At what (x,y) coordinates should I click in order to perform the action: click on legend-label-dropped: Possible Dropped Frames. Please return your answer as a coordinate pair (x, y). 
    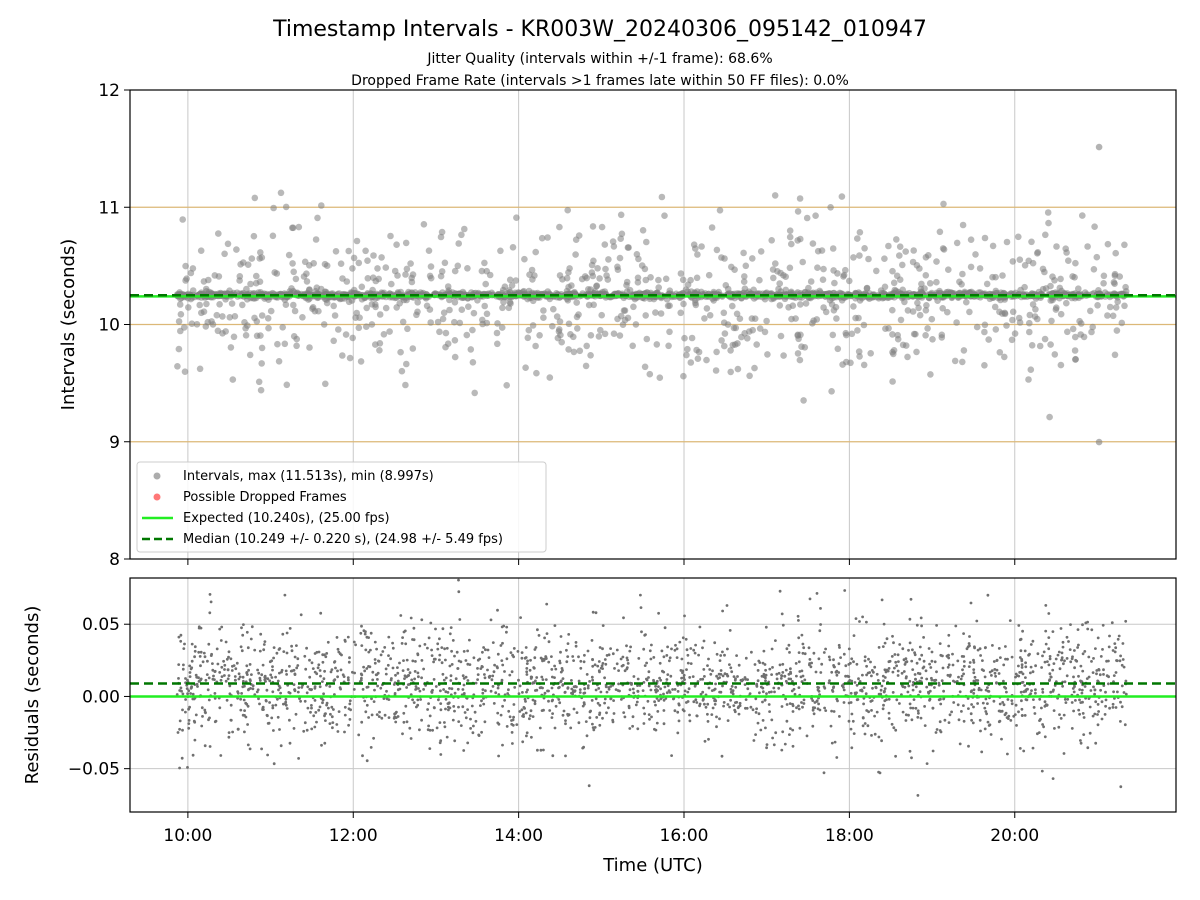
    Looking at the image, I should click on (265, 497).